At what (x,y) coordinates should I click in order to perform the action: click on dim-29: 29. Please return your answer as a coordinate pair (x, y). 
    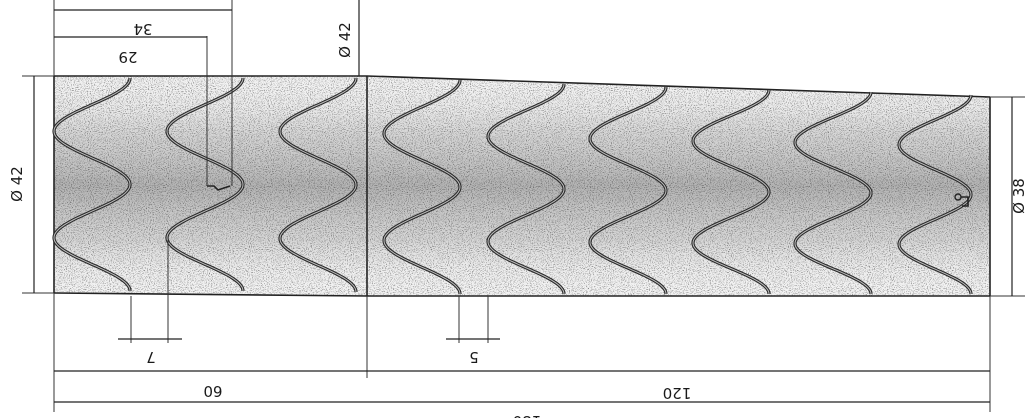
    Looking at the image, I should click on (131, 111).